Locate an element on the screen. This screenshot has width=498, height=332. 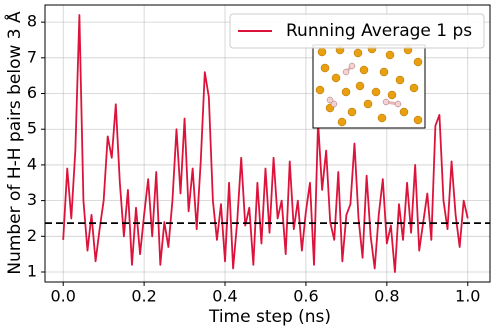
x-tick-label: 1.0 is located at coordinates (467, 296).